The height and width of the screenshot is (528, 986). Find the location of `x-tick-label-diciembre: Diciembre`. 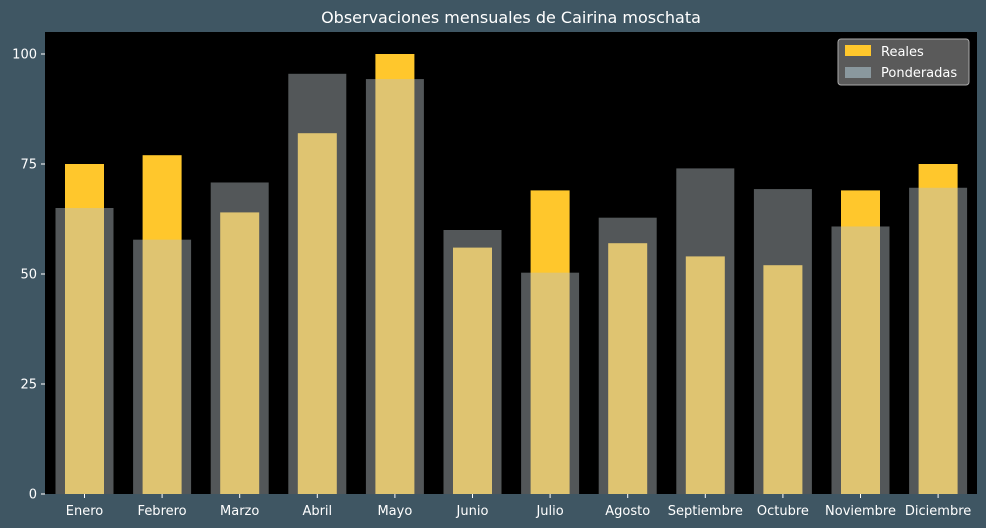

x-tick-label-diciembre: Diciembre is located at coordinates (938, 511).